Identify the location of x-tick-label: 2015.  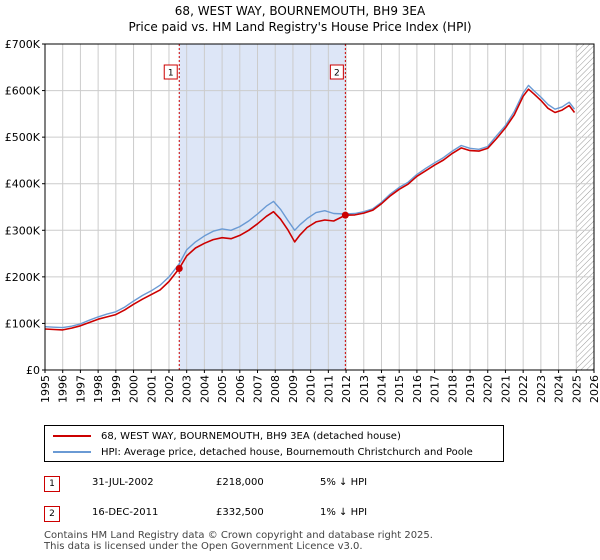
(399, 389).